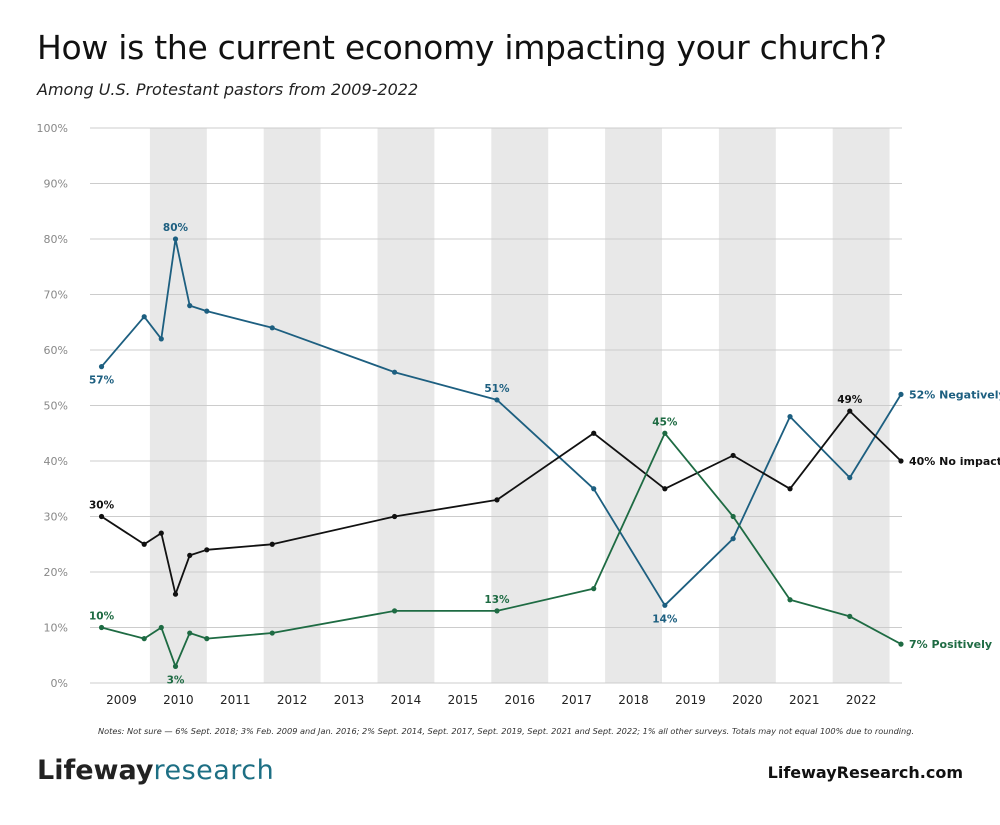 The height and width of the screenshot is (825, 1000). Describe the element at coordinates (865, 772) in the screenshot. I see `website-url: LifewayResearch.com` at that location.